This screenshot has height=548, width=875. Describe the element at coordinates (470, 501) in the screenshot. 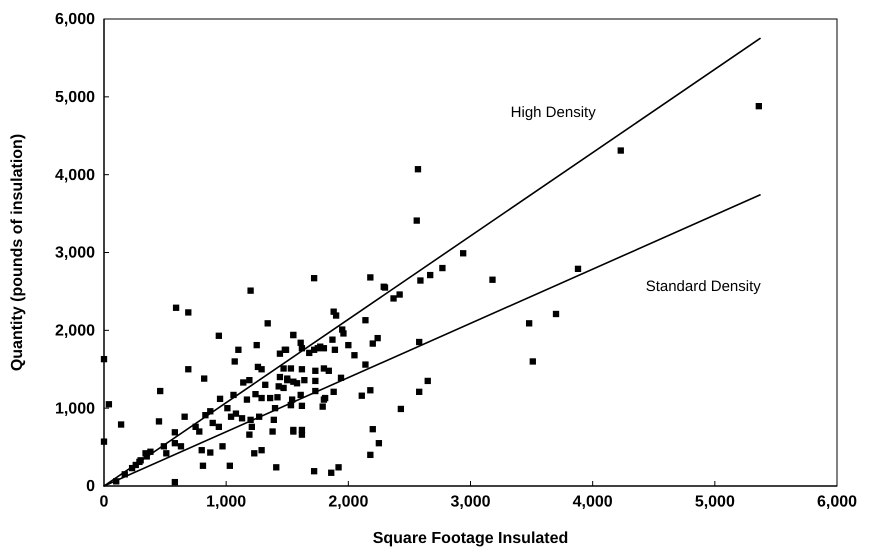

I see `x-tick-label: 3,000` at that location.